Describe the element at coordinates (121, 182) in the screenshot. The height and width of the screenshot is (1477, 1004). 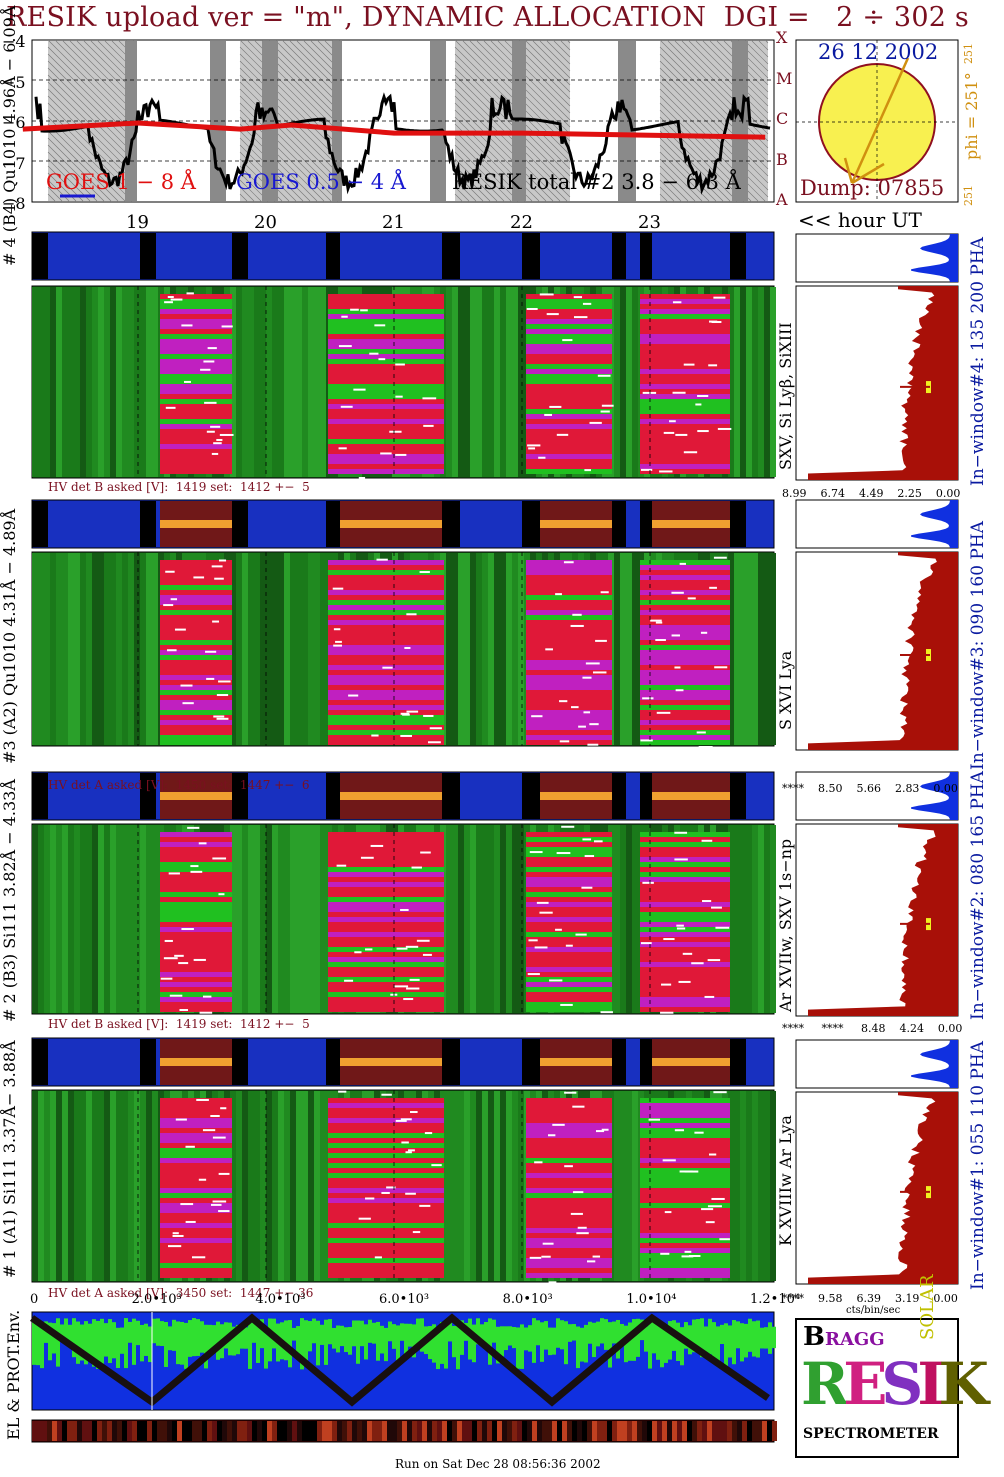
I see `legend-goes-long: GOES 1 − 8 Å` at that location.